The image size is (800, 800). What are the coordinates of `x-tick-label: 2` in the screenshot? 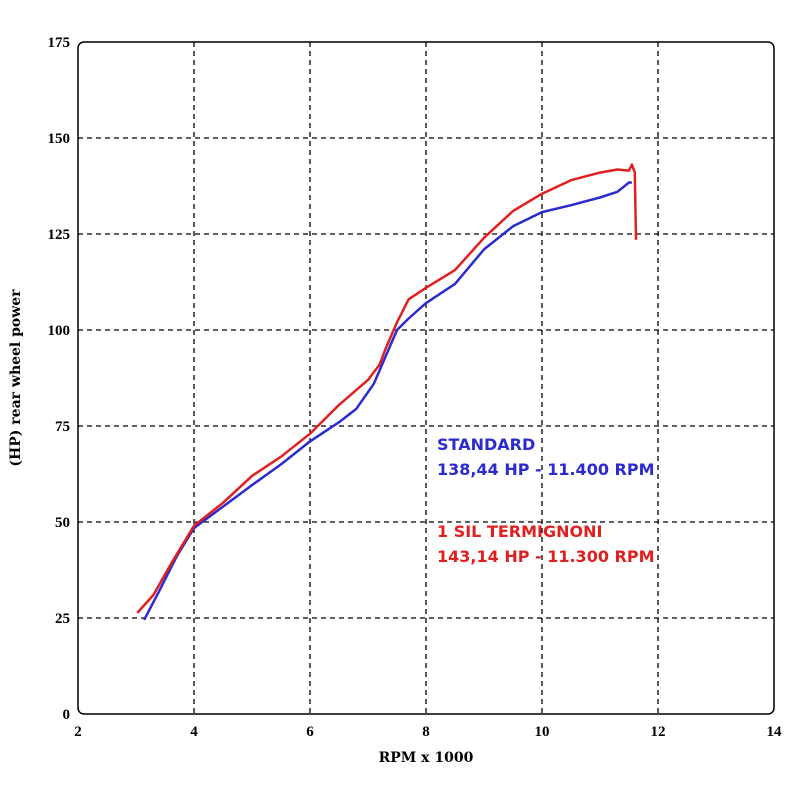 It's located at (78, 732).